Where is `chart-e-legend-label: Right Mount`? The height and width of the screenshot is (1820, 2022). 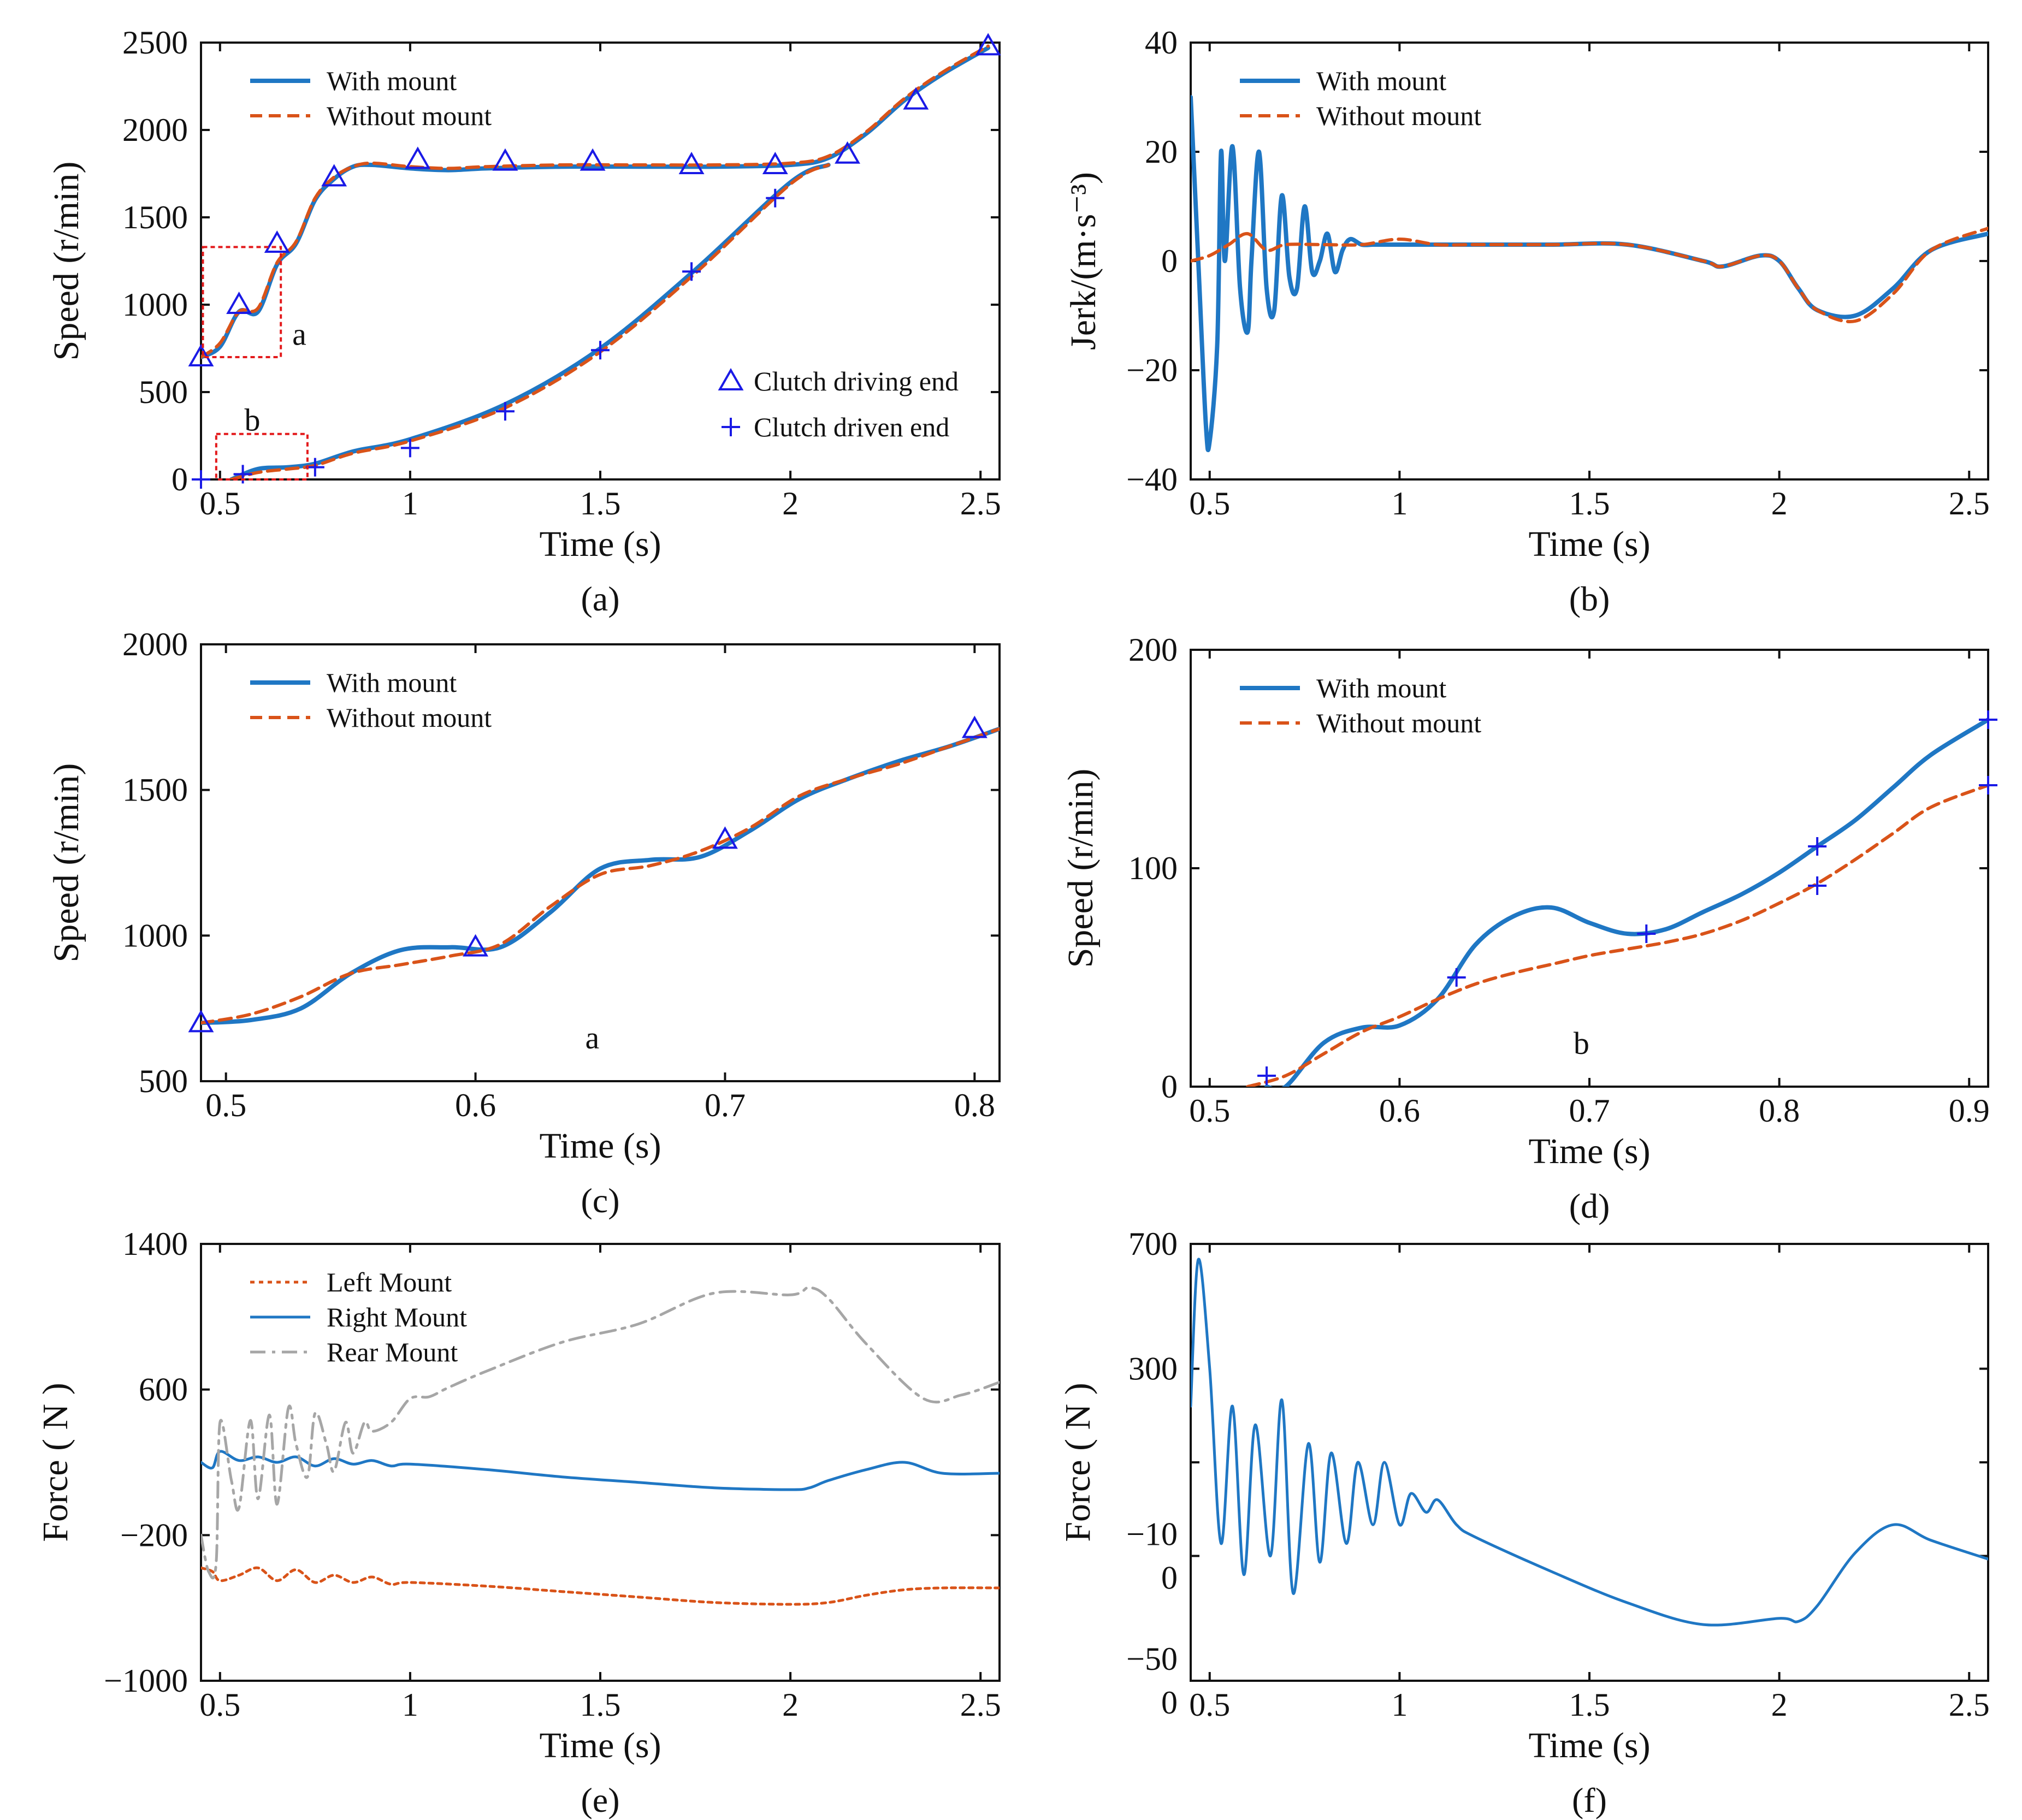
chart-e-legend-label: Right Mount is located at coordinates (397, 1317).